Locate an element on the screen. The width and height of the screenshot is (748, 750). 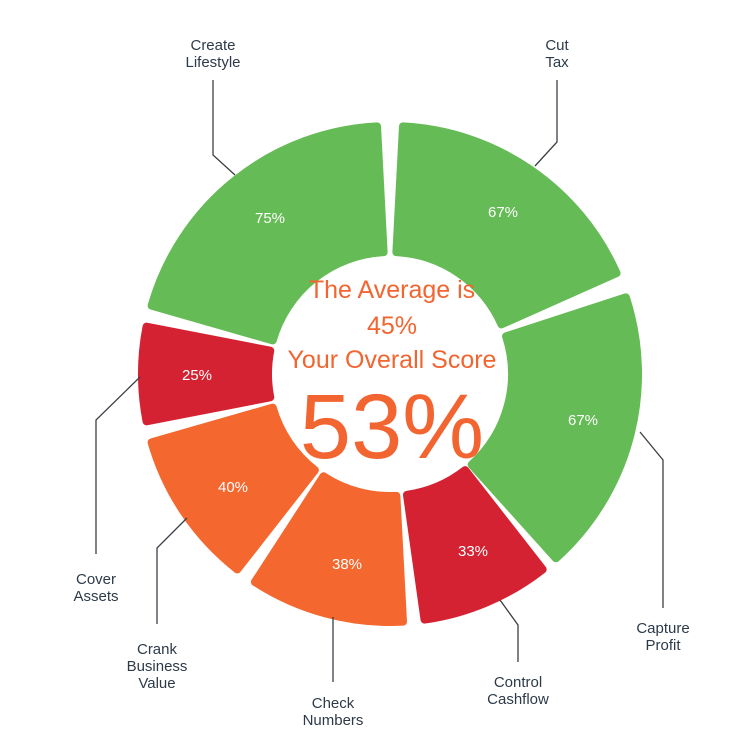
segment-control-cashflow is located at coordinates (474, 545).